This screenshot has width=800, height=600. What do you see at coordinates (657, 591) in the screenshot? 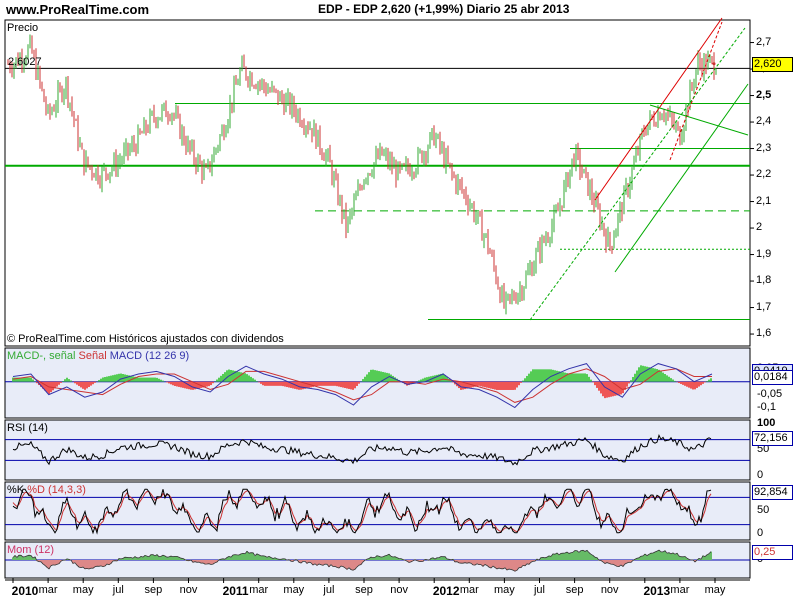
I see `x-axis-tick-label: 2013` at bounding box center [657, 591].